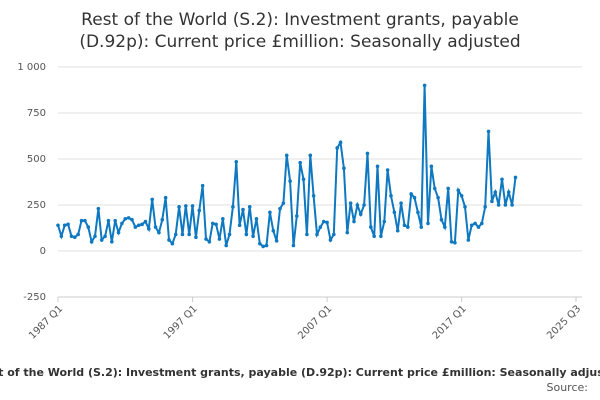  Describe the element at coordinates (564, 322) in the screenshot. I see `x-tick-label: 2025 Q3` at that location.